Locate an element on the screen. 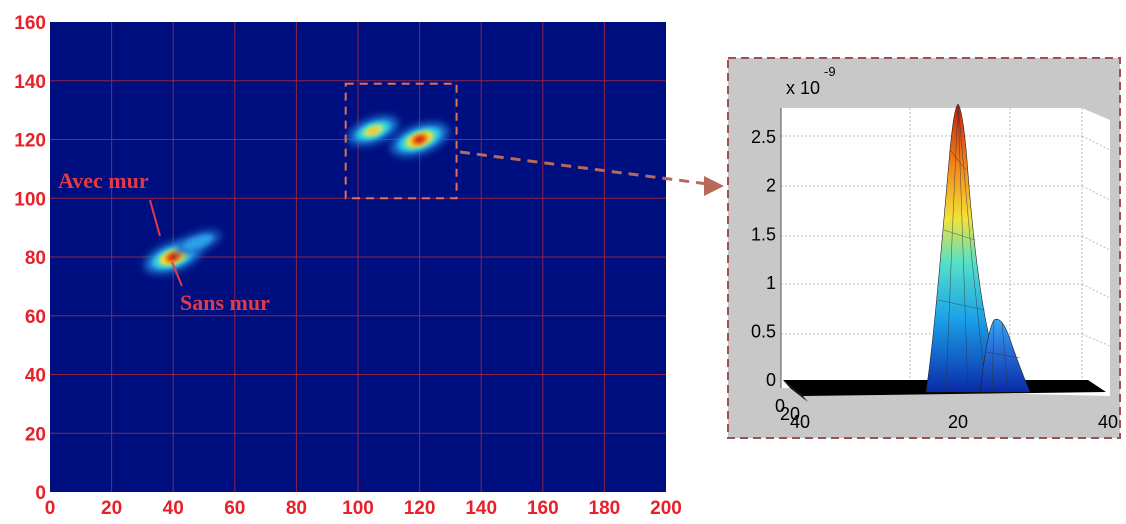 The image size is (1126, 524). zoom-connector-arrowhead is located at coordinates (714, 186).